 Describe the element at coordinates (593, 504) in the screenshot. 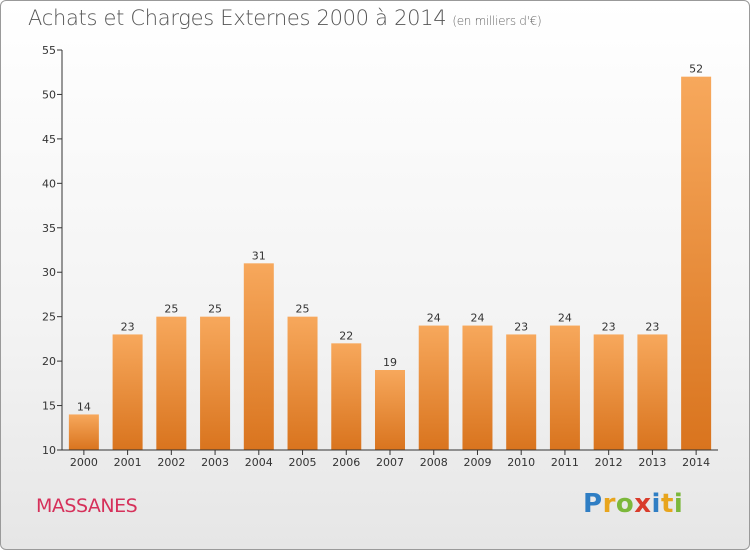

I see `logo-letter: P` at that location.